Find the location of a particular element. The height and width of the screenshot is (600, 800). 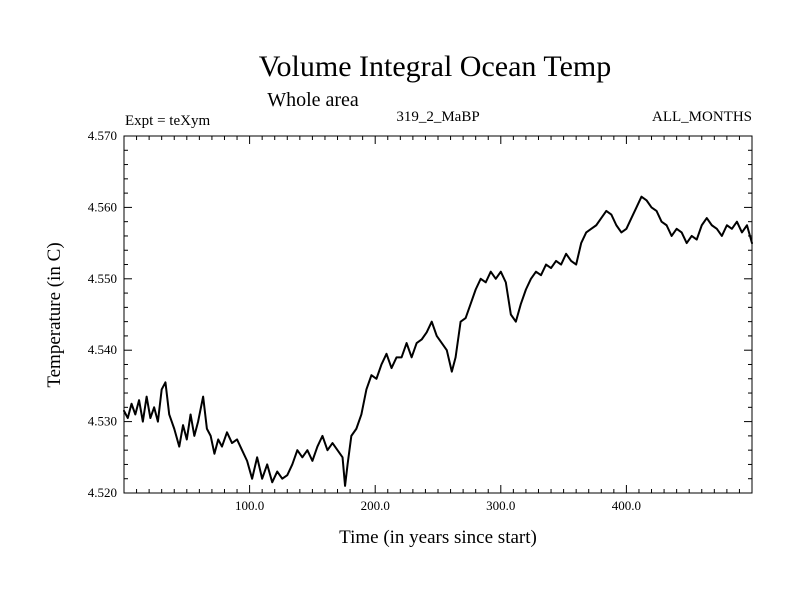

y-axis-title: Temperature (in C) is located at coordinates (54, 314).